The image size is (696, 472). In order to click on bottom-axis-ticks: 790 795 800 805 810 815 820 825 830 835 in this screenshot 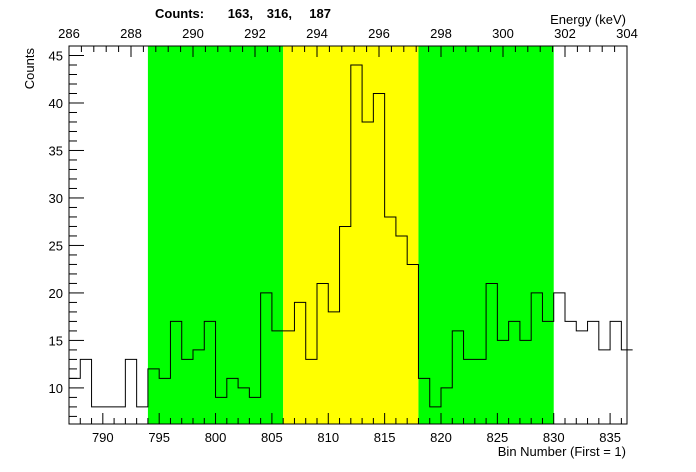, I will do `click(350, 429)`.